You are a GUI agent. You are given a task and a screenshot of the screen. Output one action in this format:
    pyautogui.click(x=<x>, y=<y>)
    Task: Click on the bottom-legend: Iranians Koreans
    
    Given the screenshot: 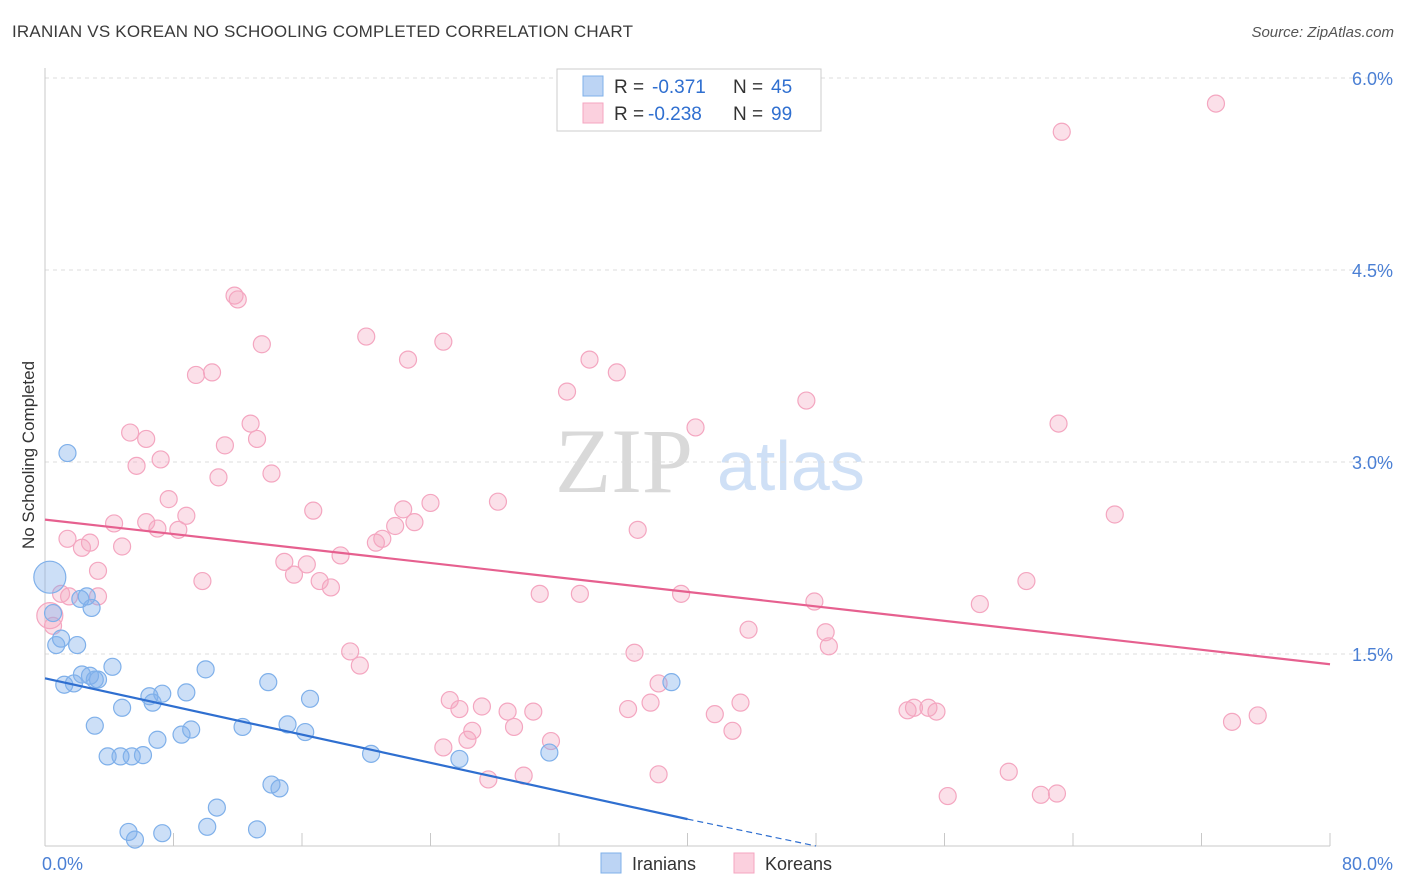 What is the action you would take?
    pyautogui.click(x=716, y=863)
    